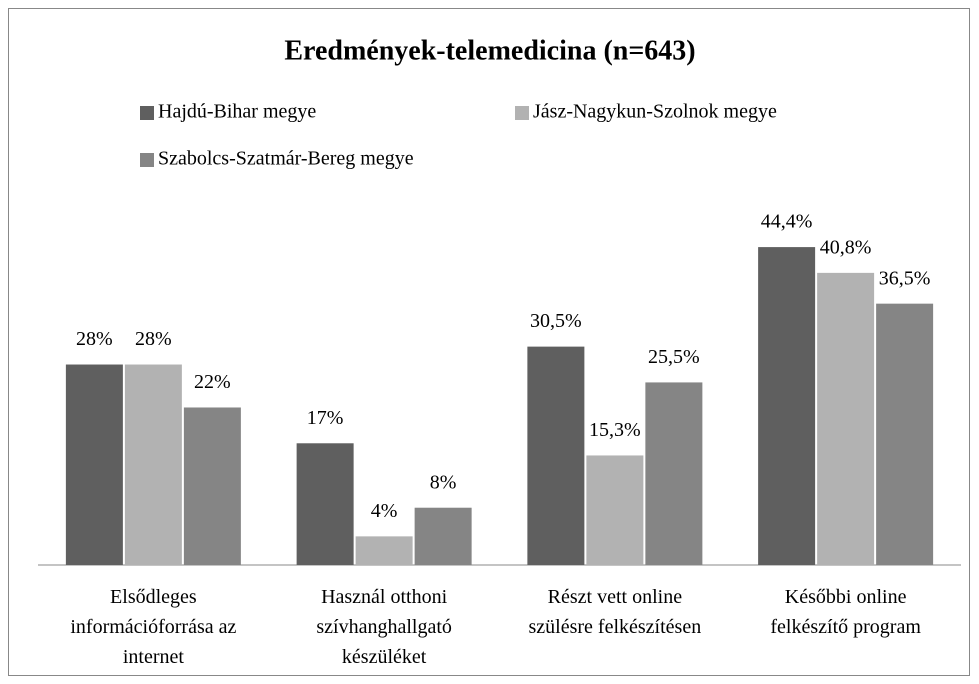 This screenshot has height=684, width=979. Describe the element at coordinates (286, 159) in the screenshot. I see `legend-label: Szabolcs-Szatmár-Bereg megye` at that location.